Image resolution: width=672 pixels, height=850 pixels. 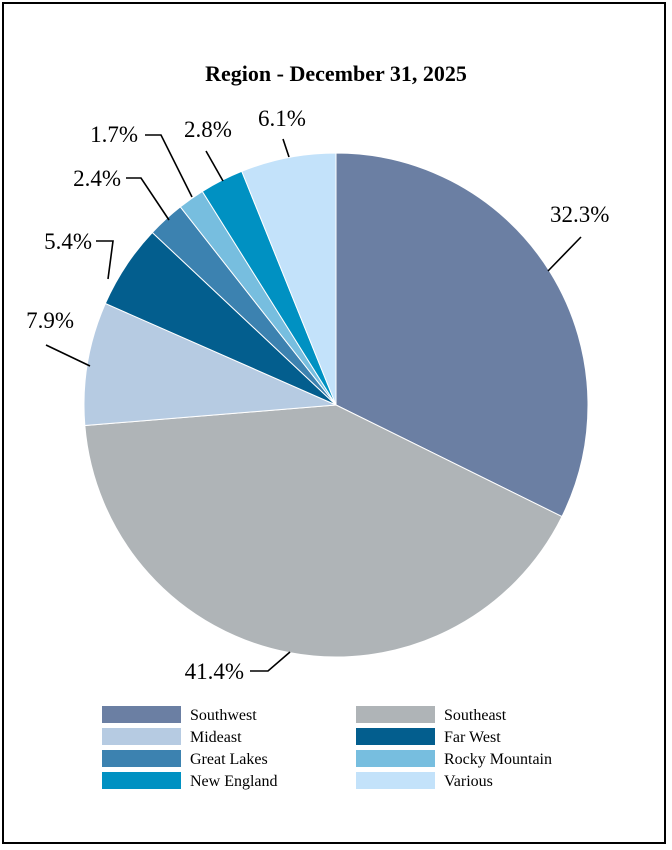 I want to click on chart-title: Region - December 31, 2025, so click(x=336, y=73).